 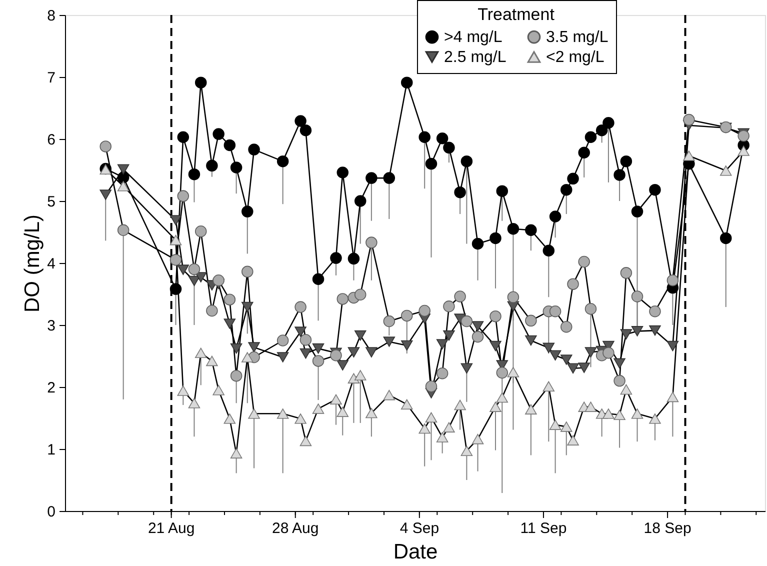 What do you see at coordinates (295, 528) in the screenshot?
I see `x-tick-label: 28 Aug` at bounding box center [295, 528].